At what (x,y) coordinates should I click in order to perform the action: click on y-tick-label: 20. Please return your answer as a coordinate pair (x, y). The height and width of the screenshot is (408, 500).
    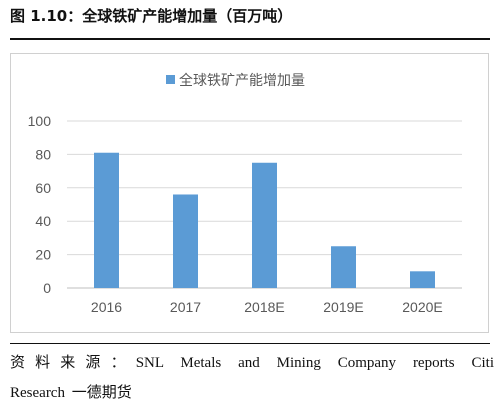
    Looking at the image, I should click on (43, 255).